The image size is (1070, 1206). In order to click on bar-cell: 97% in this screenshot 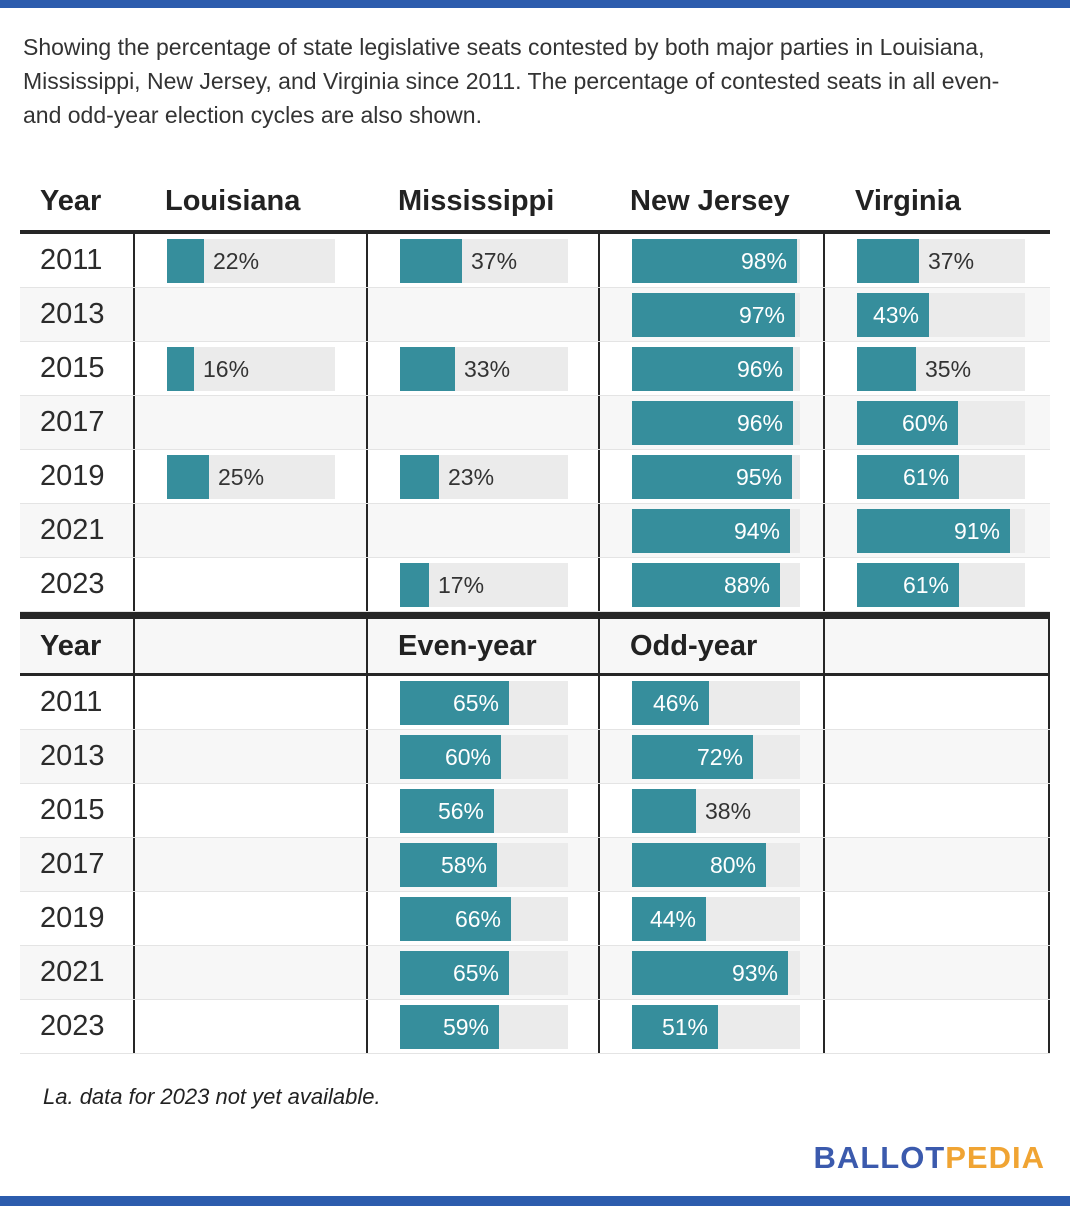, I will do `click(712, 314)`.